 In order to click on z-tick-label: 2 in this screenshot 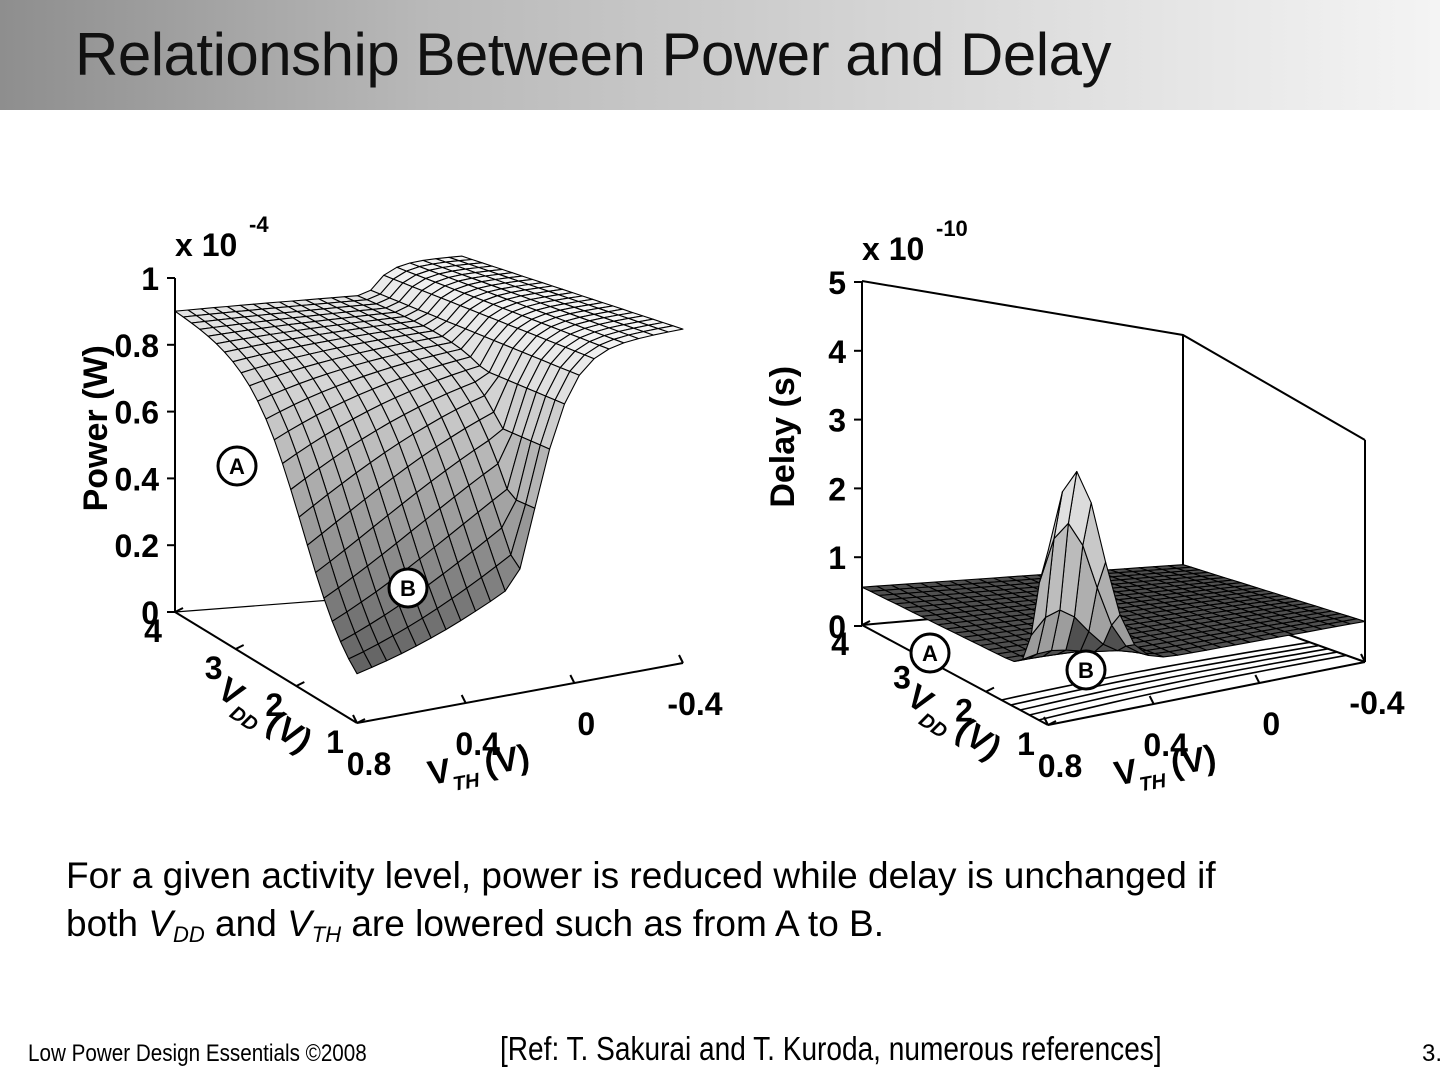, I will do `click(837, 489)`.